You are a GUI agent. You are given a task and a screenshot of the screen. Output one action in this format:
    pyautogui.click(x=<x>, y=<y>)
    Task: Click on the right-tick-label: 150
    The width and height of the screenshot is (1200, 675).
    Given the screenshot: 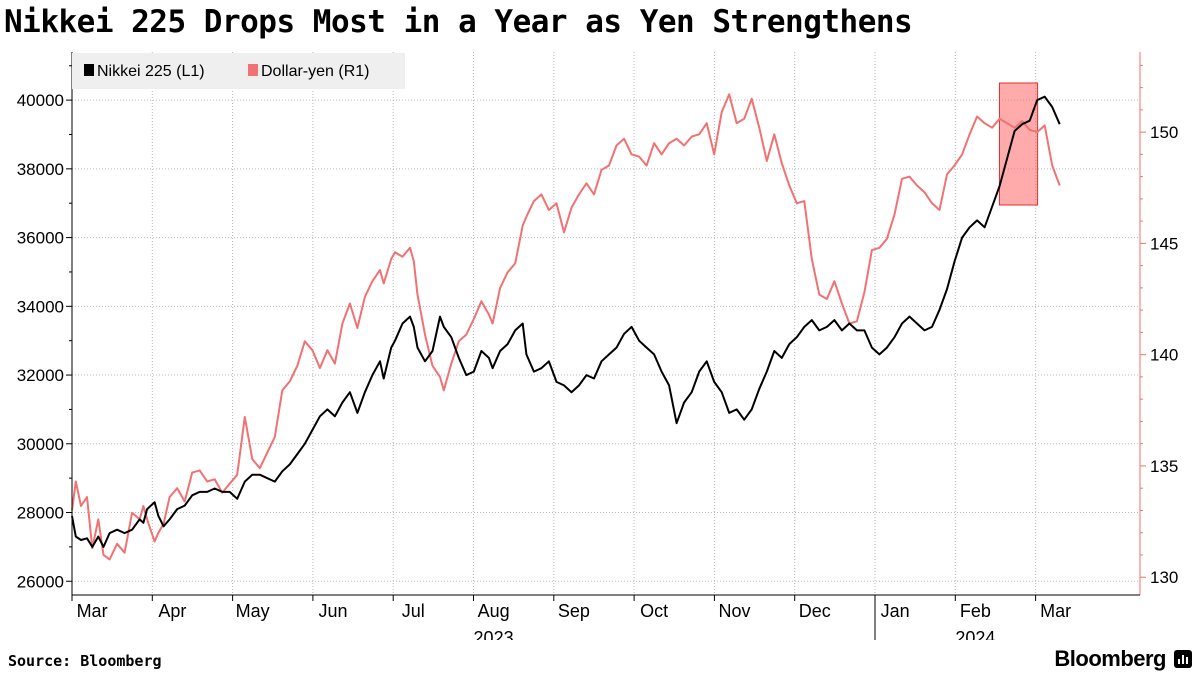 What is the action you would take?
    pyautogui.click(x=1164, y=132)
    